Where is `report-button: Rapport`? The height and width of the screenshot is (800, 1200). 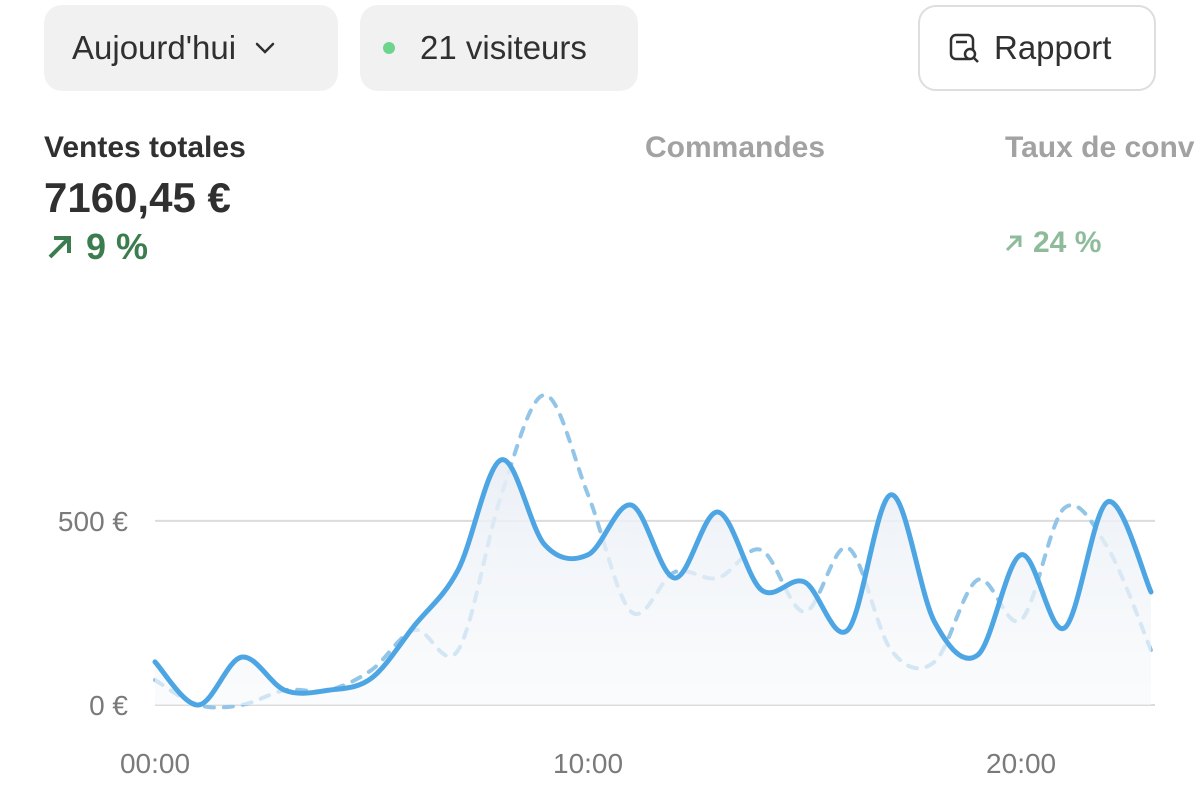 report-button: Rapport is located at coordinates (1037, 48).